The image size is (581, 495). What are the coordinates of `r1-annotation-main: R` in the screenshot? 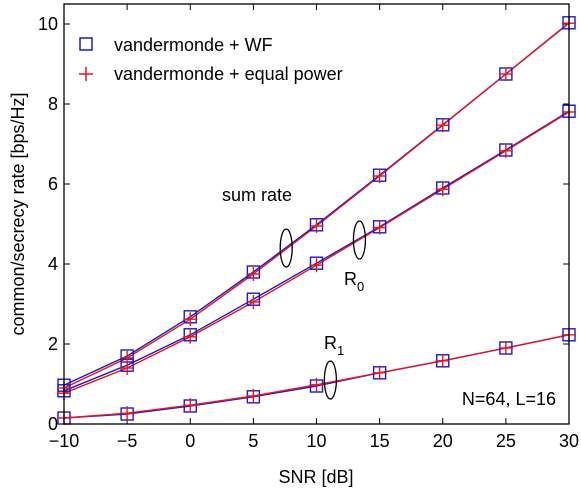 It's located at (330, 343).